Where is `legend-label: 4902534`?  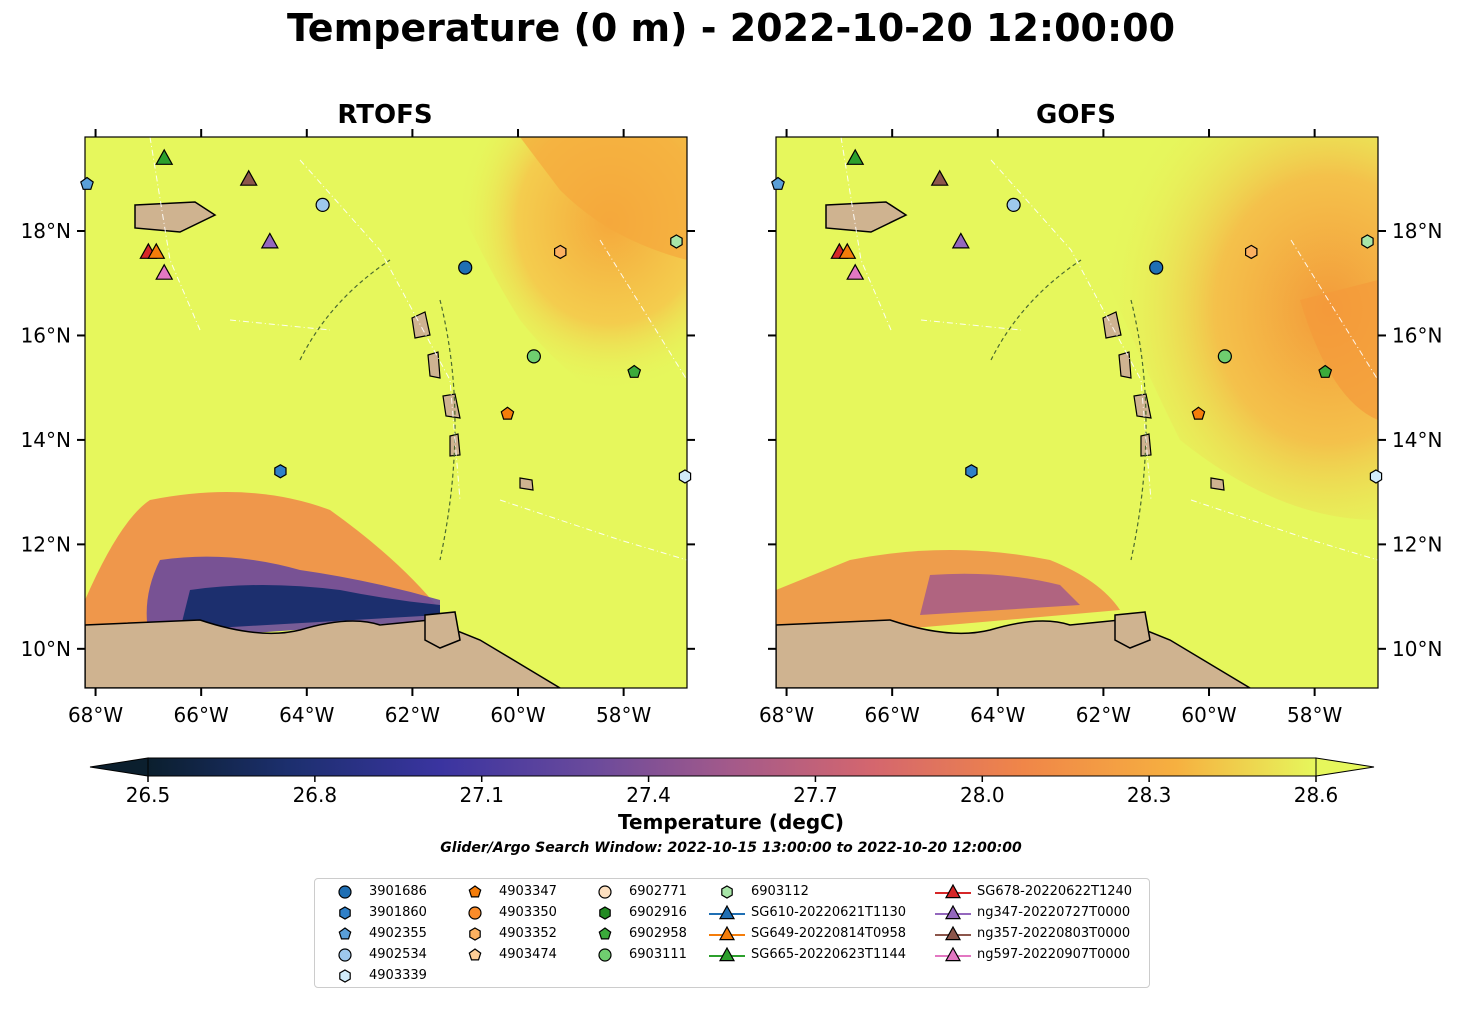
legend-label: 4902534 is located at coordinates (398, 954).